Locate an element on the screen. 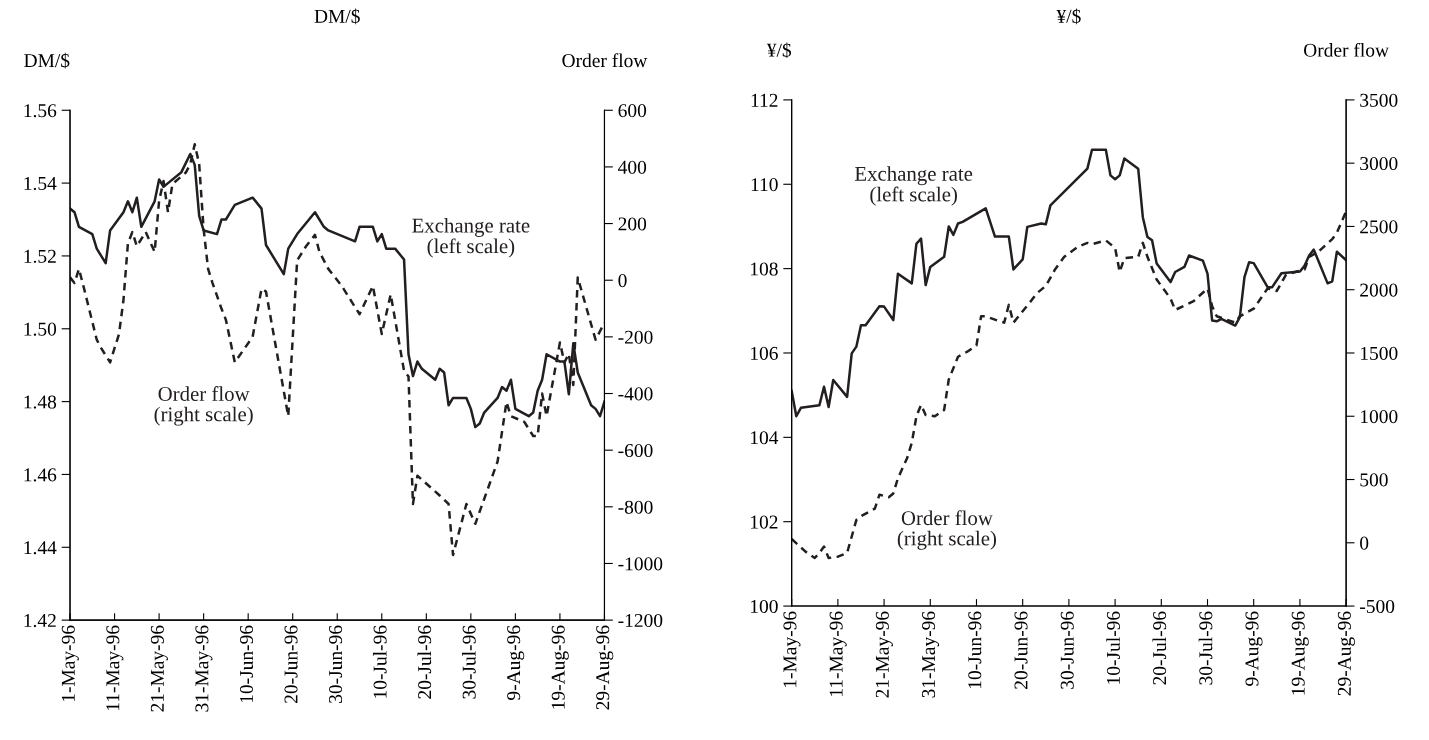 The width and height of the screenshot is (1429, 740). y-tick-label: 104 is located at coordinates (765, 438).